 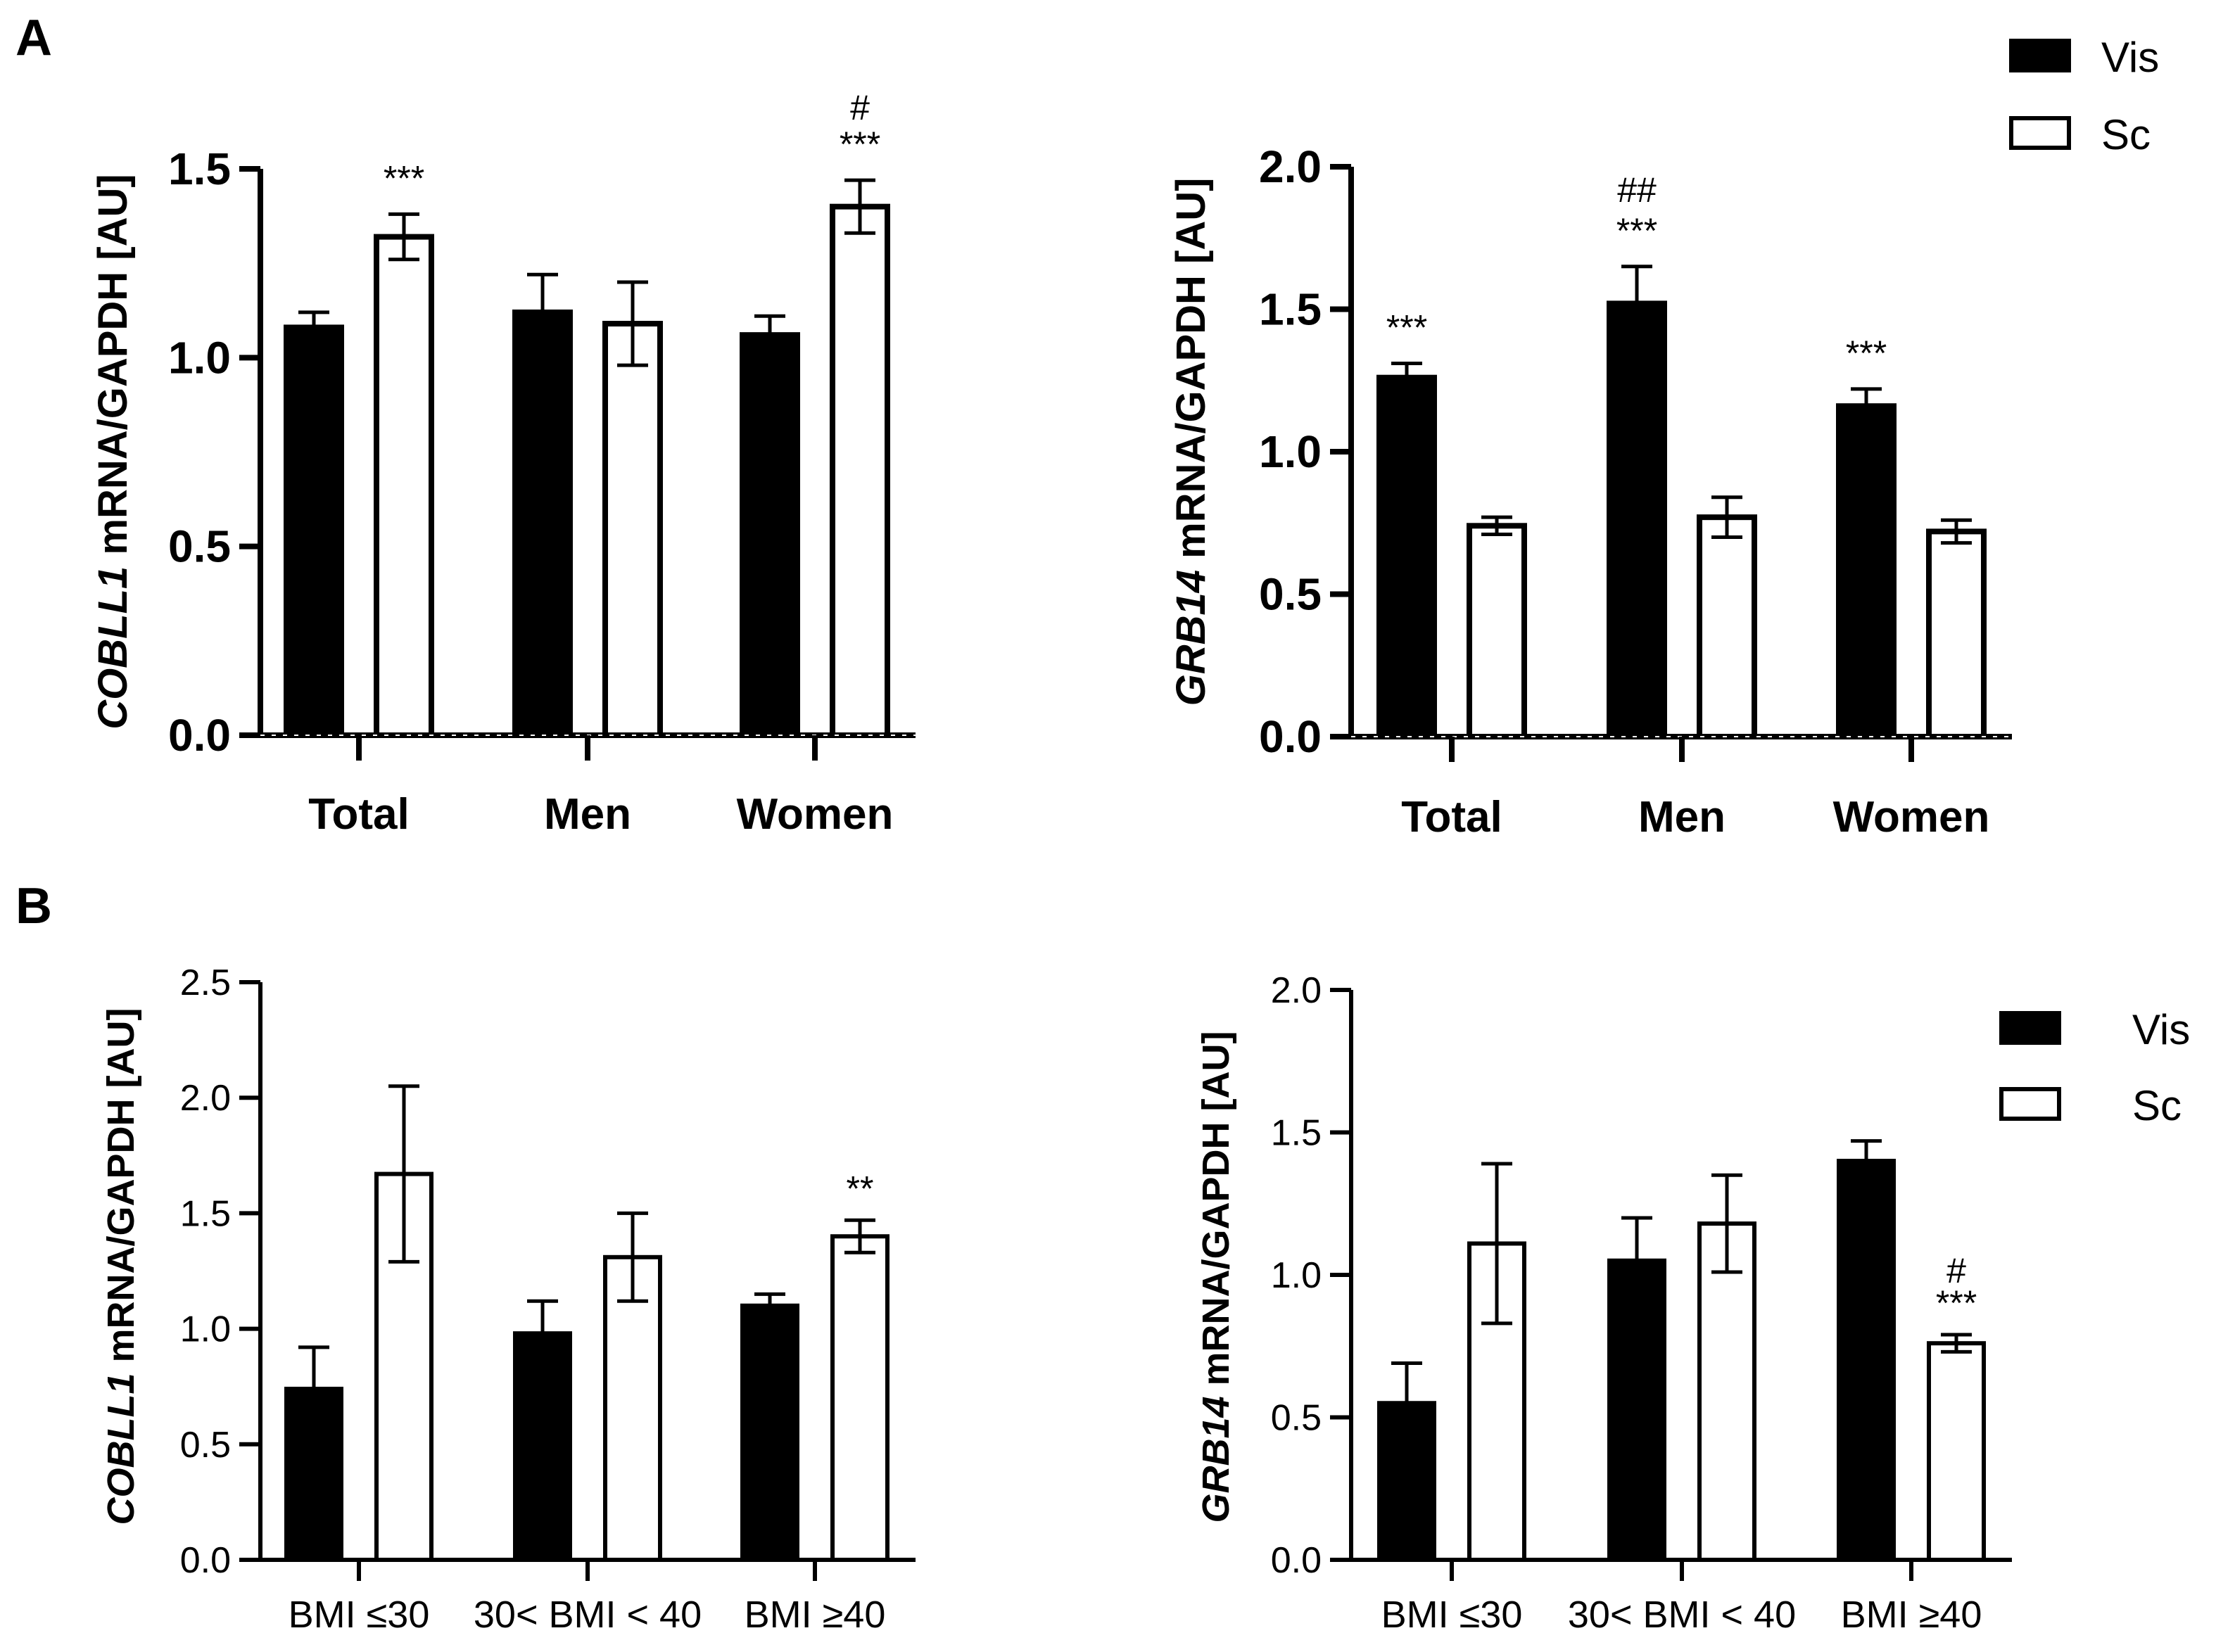 What do you see at coordinates (359, 1615) in the screenshot?
I see `x-category-label: BMI ≤30` at bounding box center [359, 1615].